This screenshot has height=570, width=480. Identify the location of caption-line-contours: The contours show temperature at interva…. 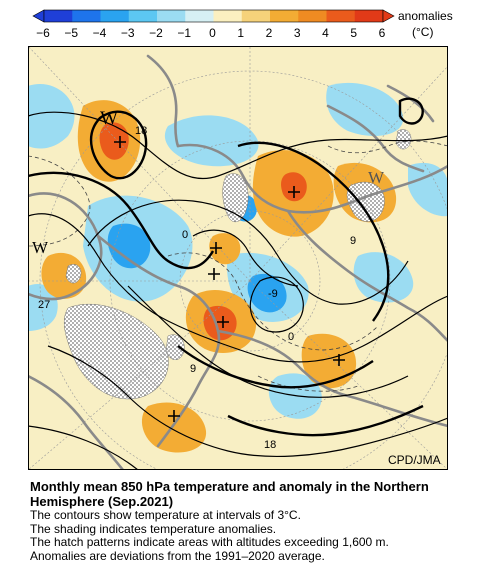
(165, 515).